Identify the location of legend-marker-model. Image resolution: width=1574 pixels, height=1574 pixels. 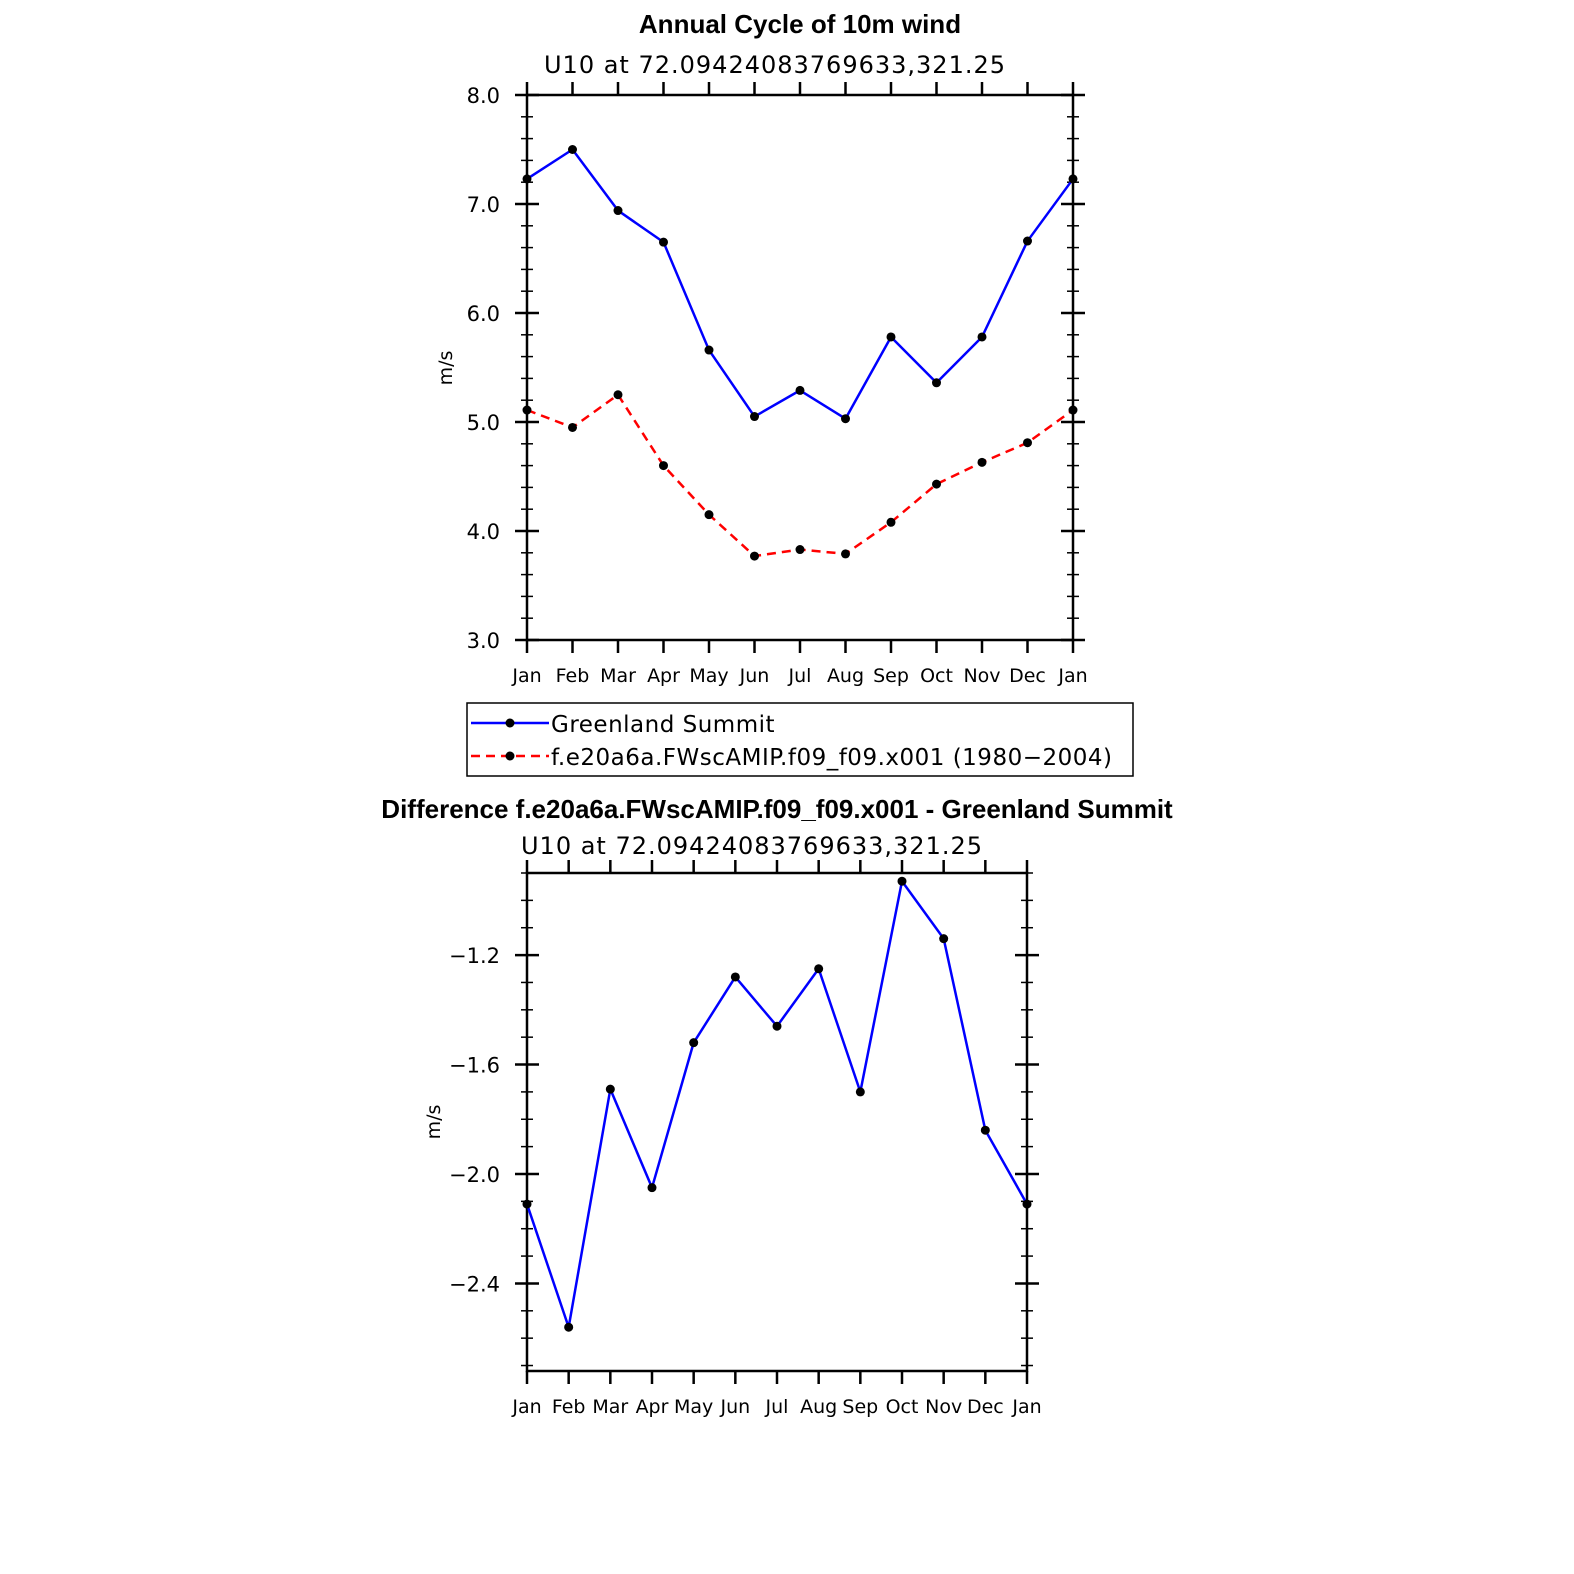
(510, 756).